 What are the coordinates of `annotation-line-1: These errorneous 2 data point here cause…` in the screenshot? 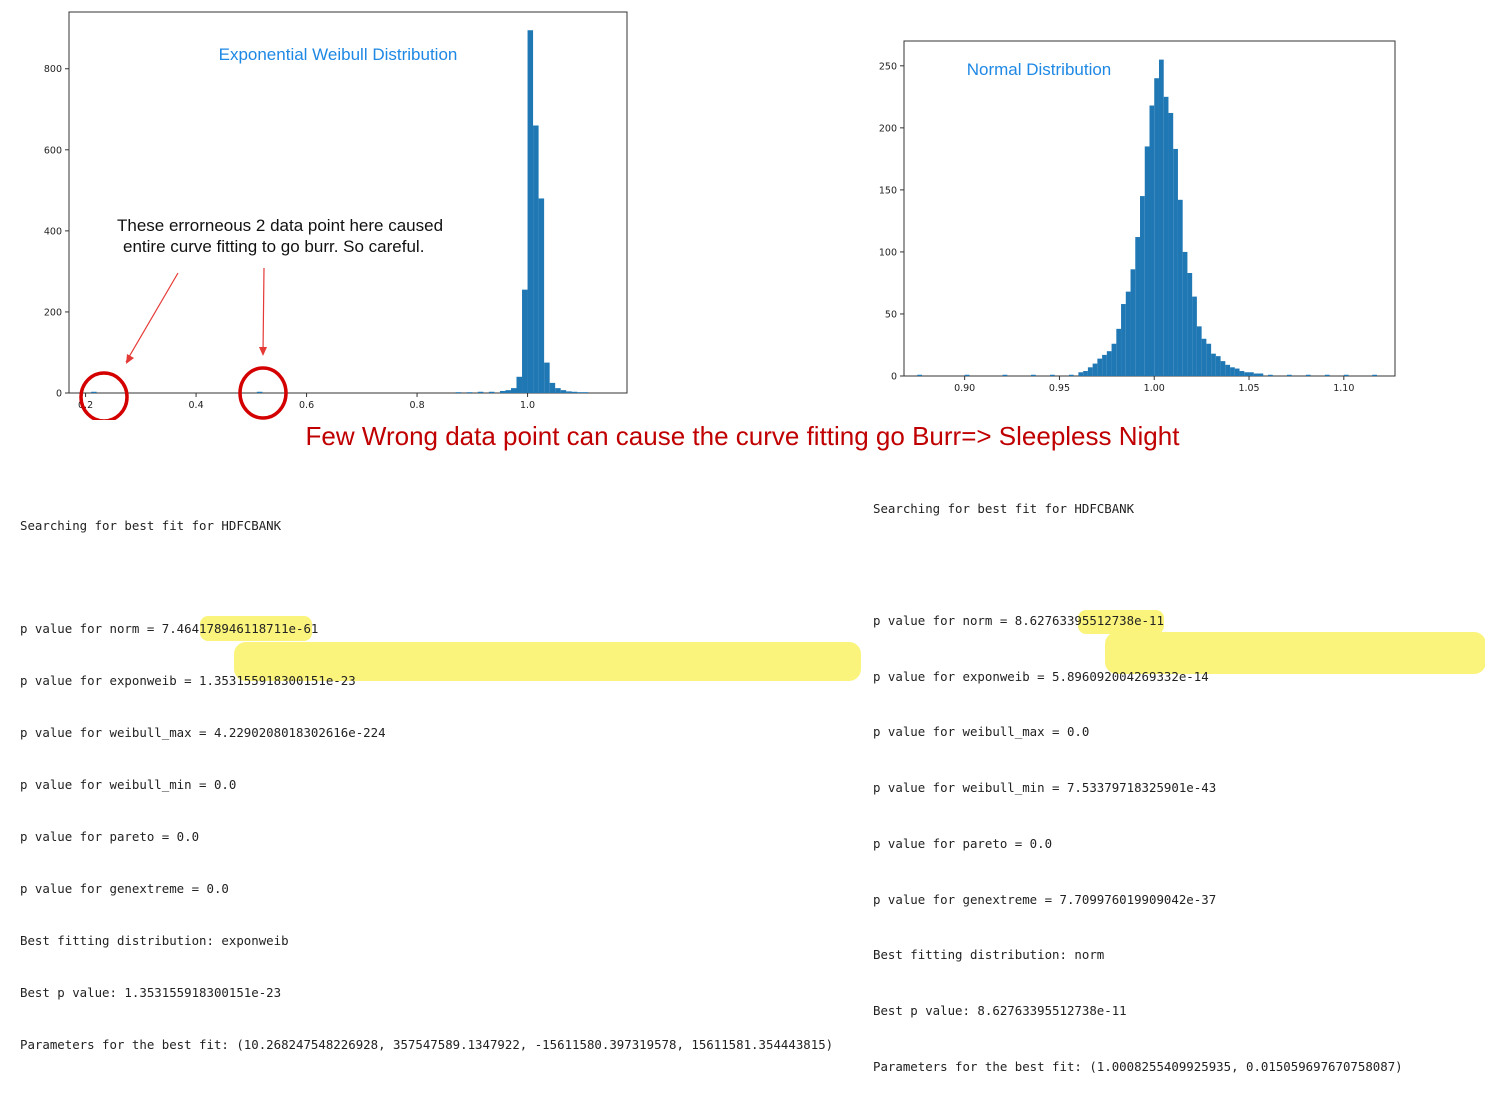 It's located at (280, 225).